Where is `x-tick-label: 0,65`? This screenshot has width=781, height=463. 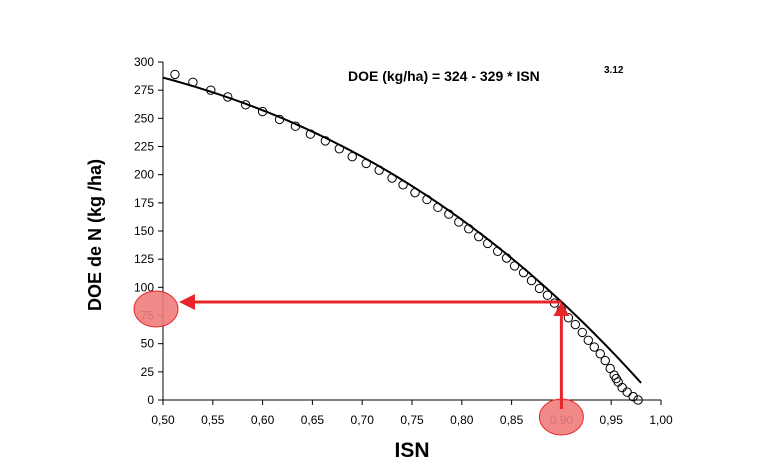
x-tick-label: 0,65 is located at coordinates (313, 420).